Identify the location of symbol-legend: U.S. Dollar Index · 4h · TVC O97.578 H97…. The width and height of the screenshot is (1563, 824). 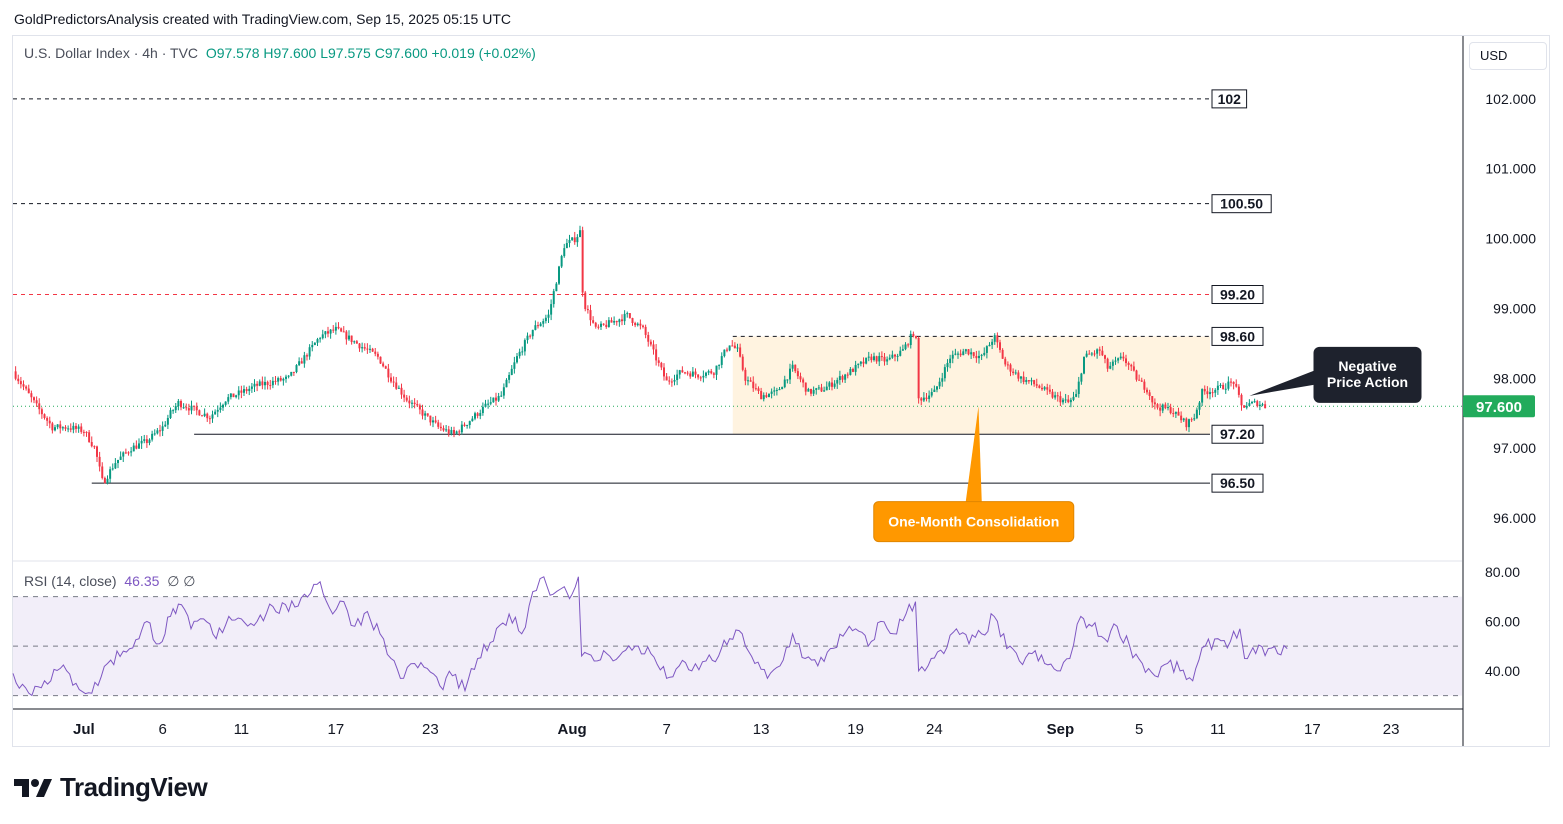
(280, 53).